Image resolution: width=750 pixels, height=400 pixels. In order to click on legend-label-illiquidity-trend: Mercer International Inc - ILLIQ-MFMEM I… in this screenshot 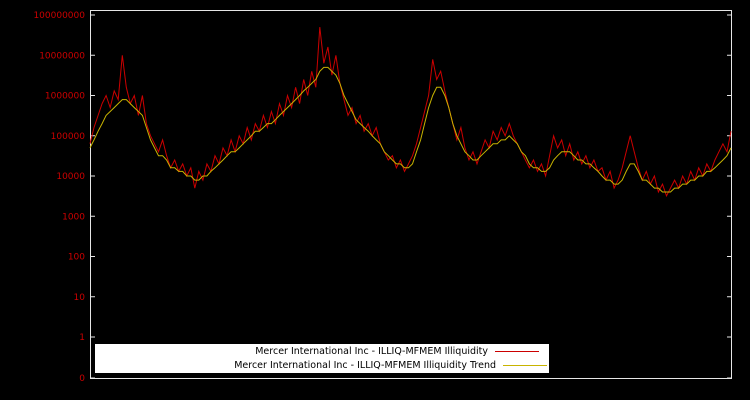, I will do `click(365, 365)`.